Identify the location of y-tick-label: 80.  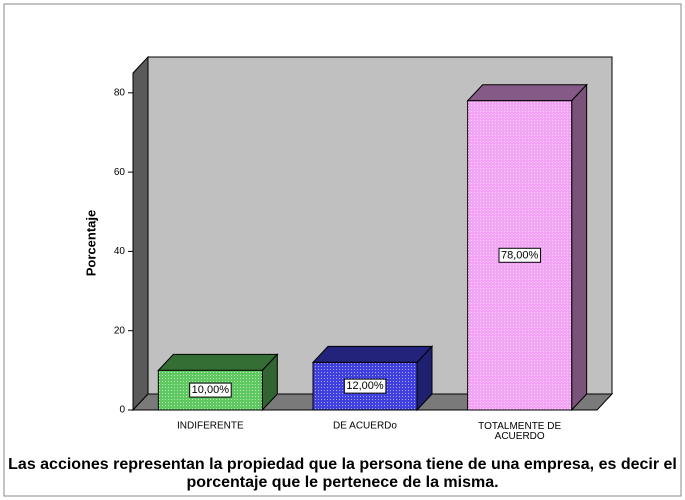
(120, 92).